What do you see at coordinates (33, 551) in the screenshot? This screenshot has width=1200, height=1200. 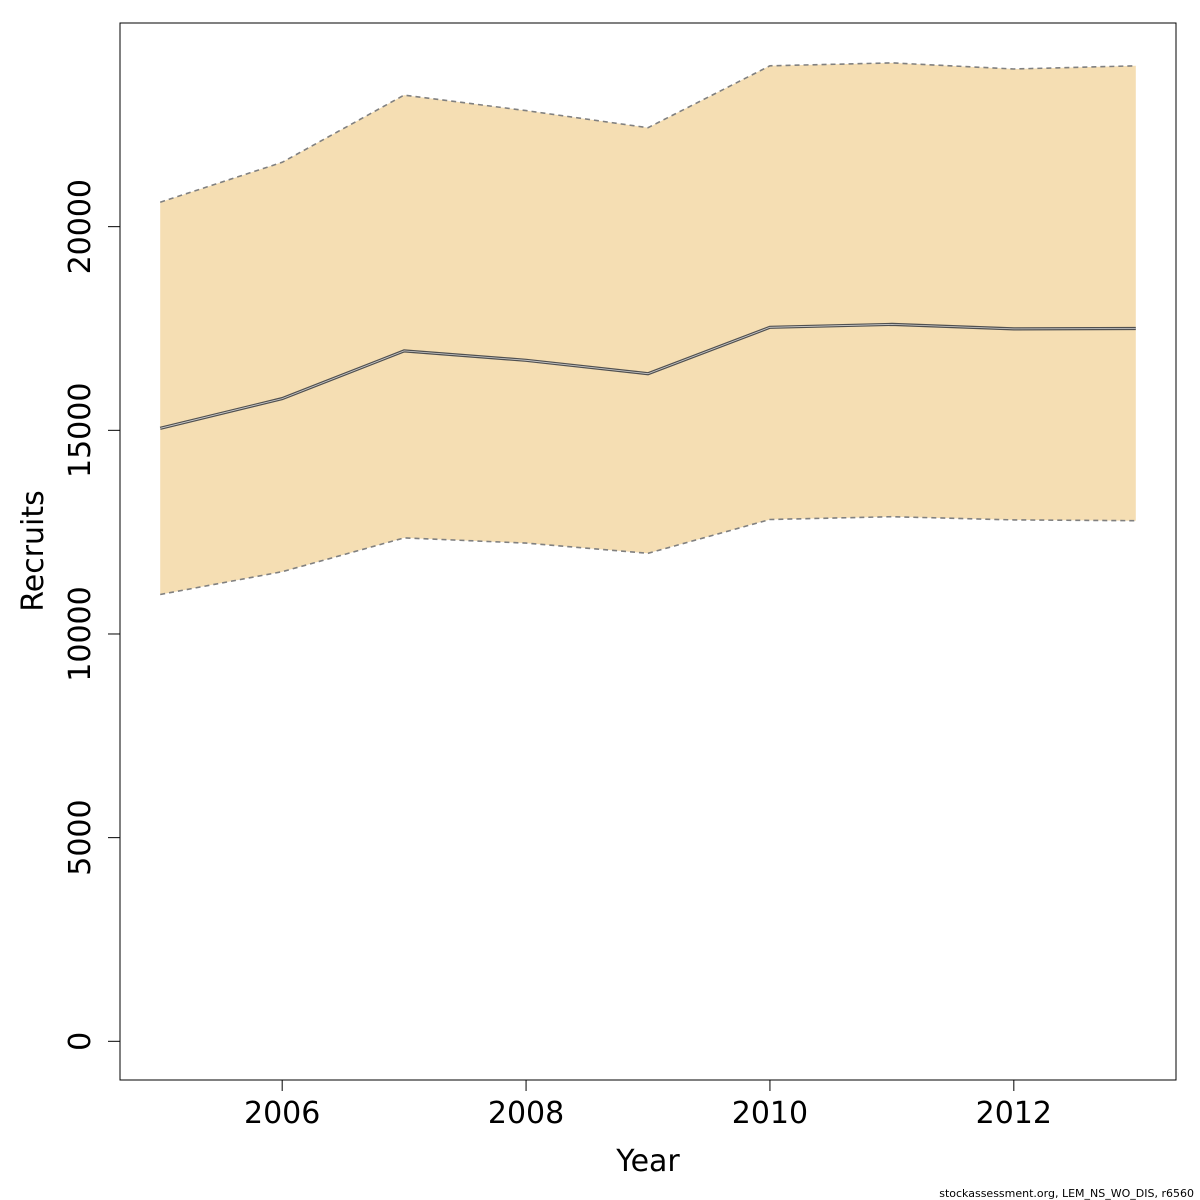 I see `y-axis-title: Recruits` at bounding box center [33, 551].